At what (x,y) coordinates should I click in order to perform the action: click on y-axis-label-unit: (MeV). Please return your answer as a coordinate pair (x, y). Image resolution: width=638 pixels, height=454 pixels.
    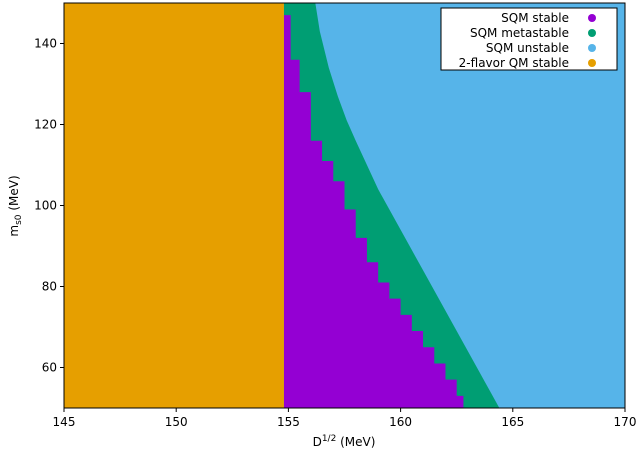
    Looking at the image, I should click on (14, 194).